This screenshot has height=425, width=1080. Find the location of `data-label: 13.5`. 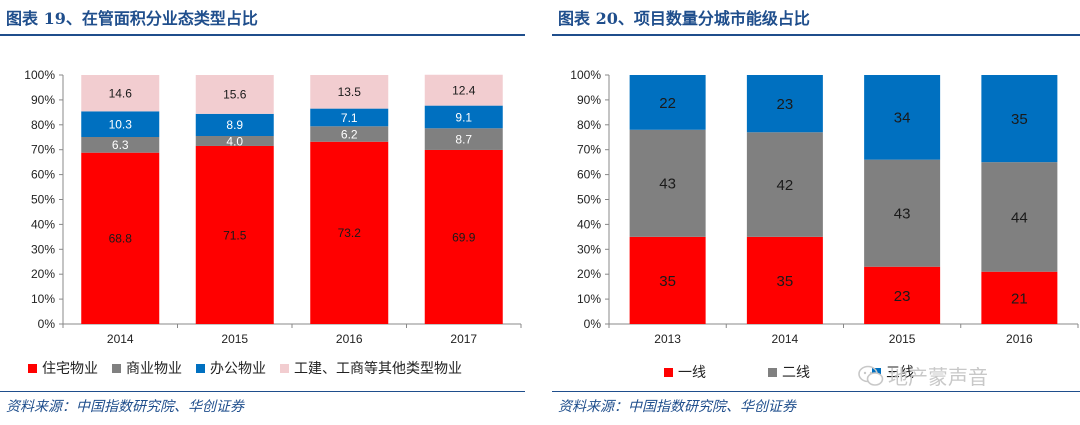

data-label: 13.5 is located at coordinates (350, 92).